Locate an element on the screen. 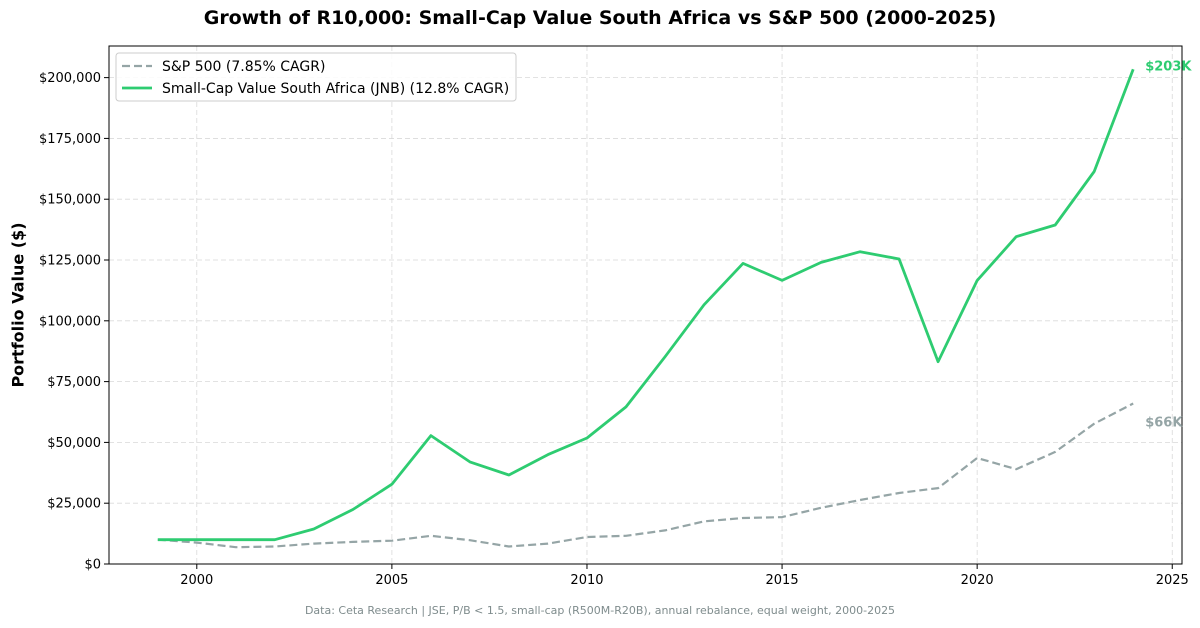 This screenshot has width=1200, height=628. y-tick-label: $200,000 is located at coordinates (70, 78).